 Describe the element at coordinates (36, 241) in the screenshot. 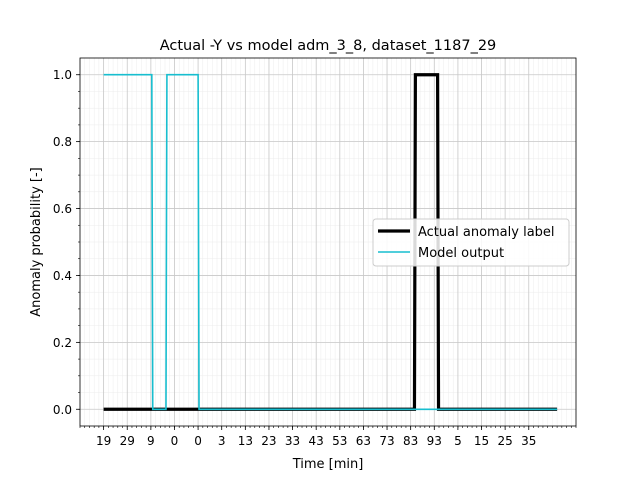

I see `y-axis-label: Anomaly probability [-]` at that location.